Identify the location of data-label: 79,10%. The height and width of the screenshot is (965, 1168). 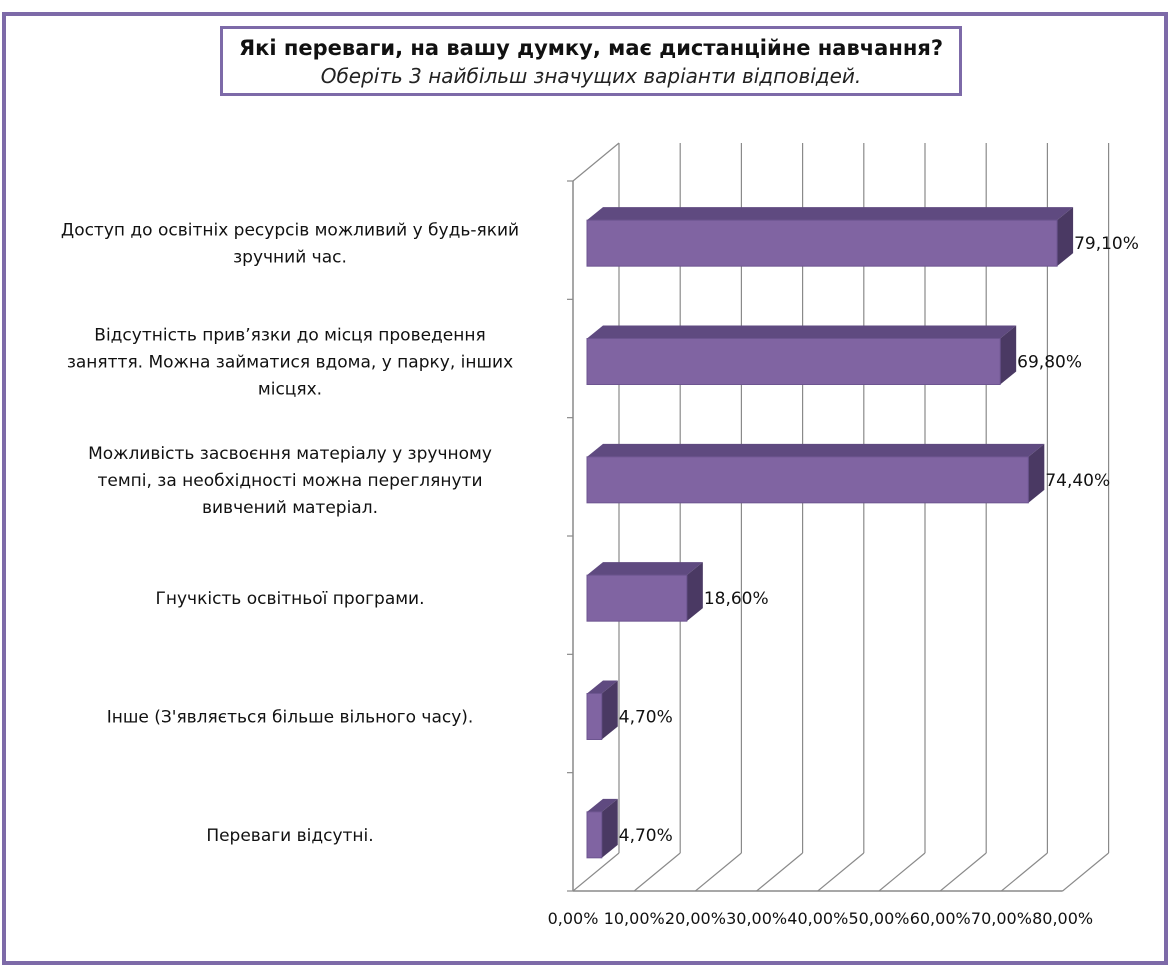
(1106, 244).